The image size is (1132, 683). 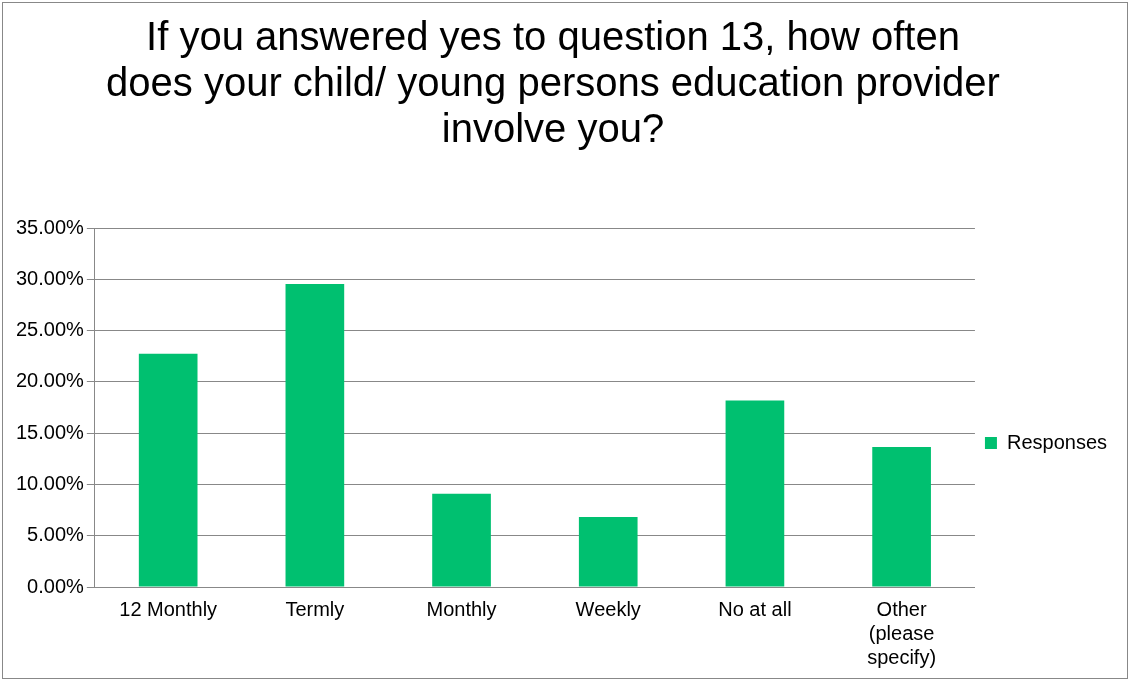 I want to click on y-tick-label: 15.00%, so click(x=50, y=431).